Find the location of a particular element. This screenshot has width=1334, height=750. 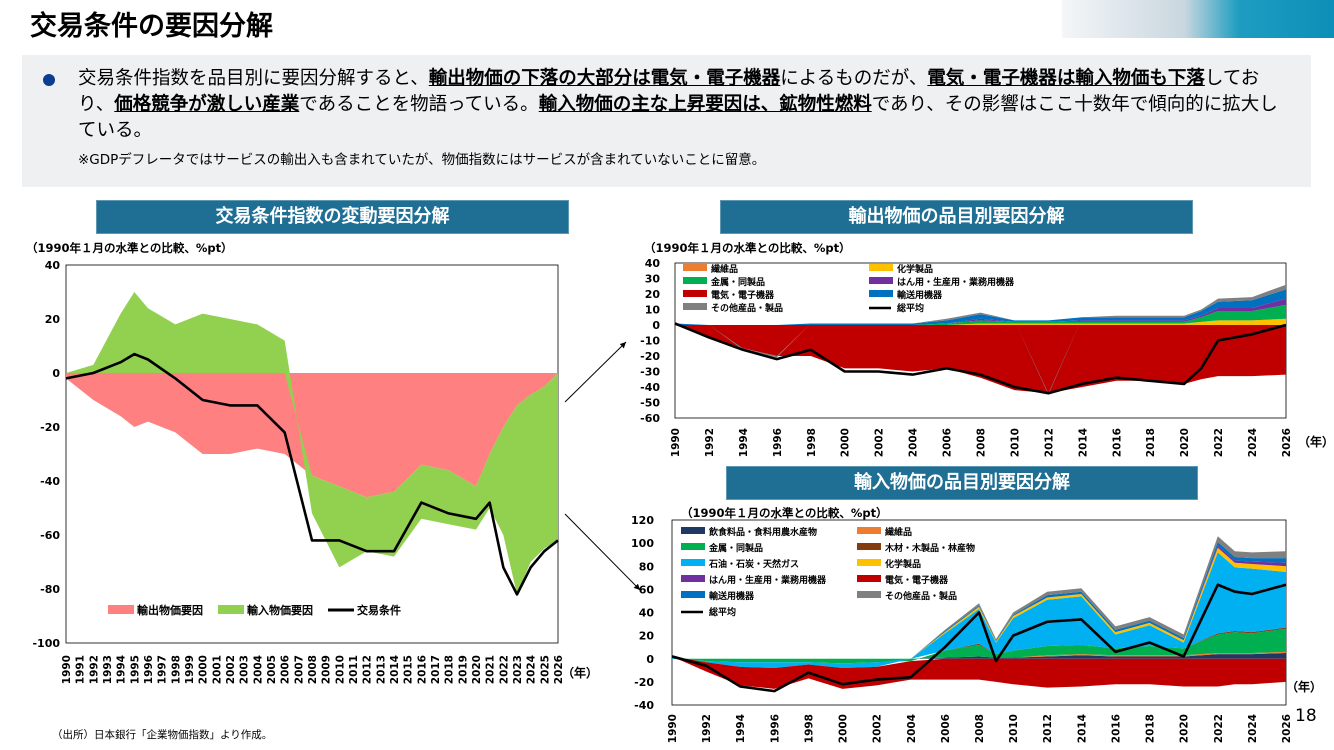

legend-label: 石油・石炭・天然ガス is located at coordinates (753, 564).